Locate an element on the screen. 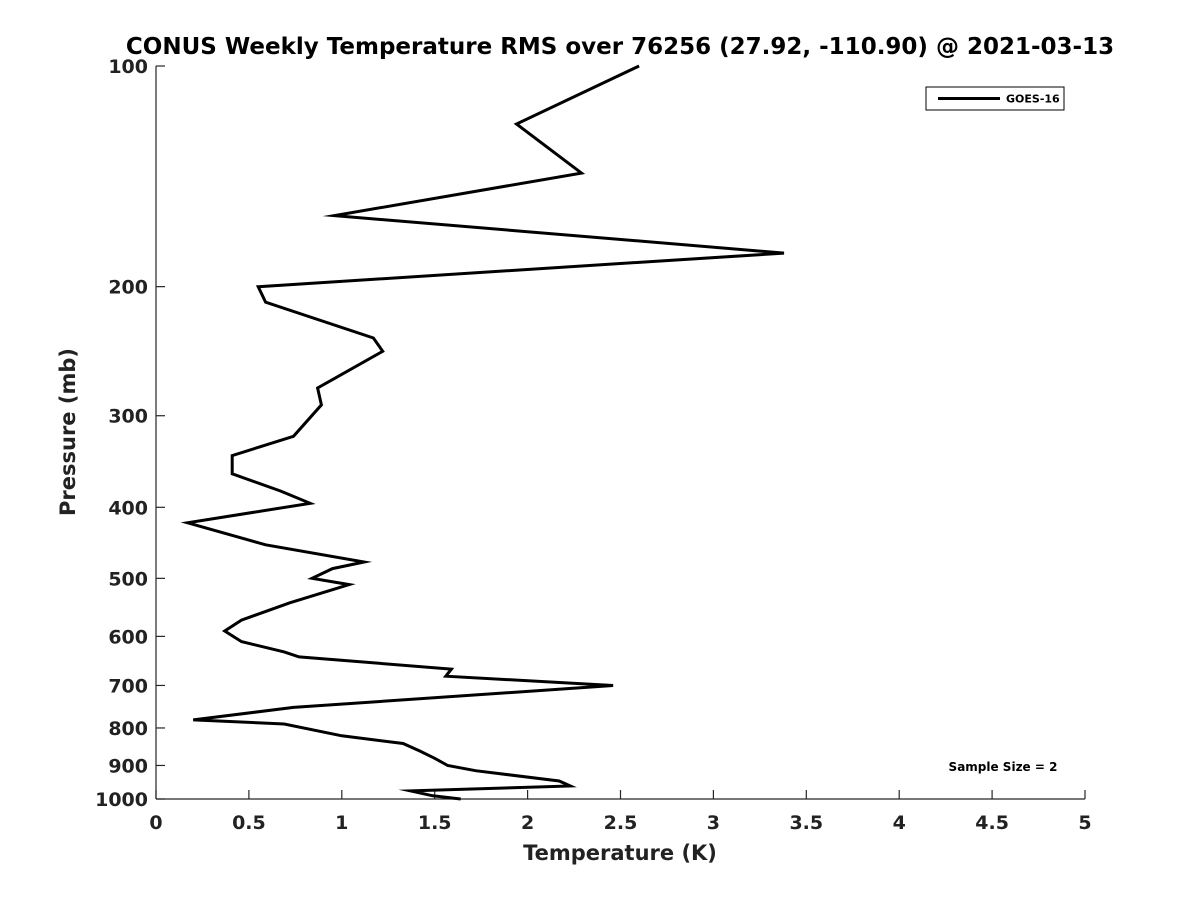 This screenshot has height=900, width=1200. x-tick-label: 2 is located at coordinates (527, 823).